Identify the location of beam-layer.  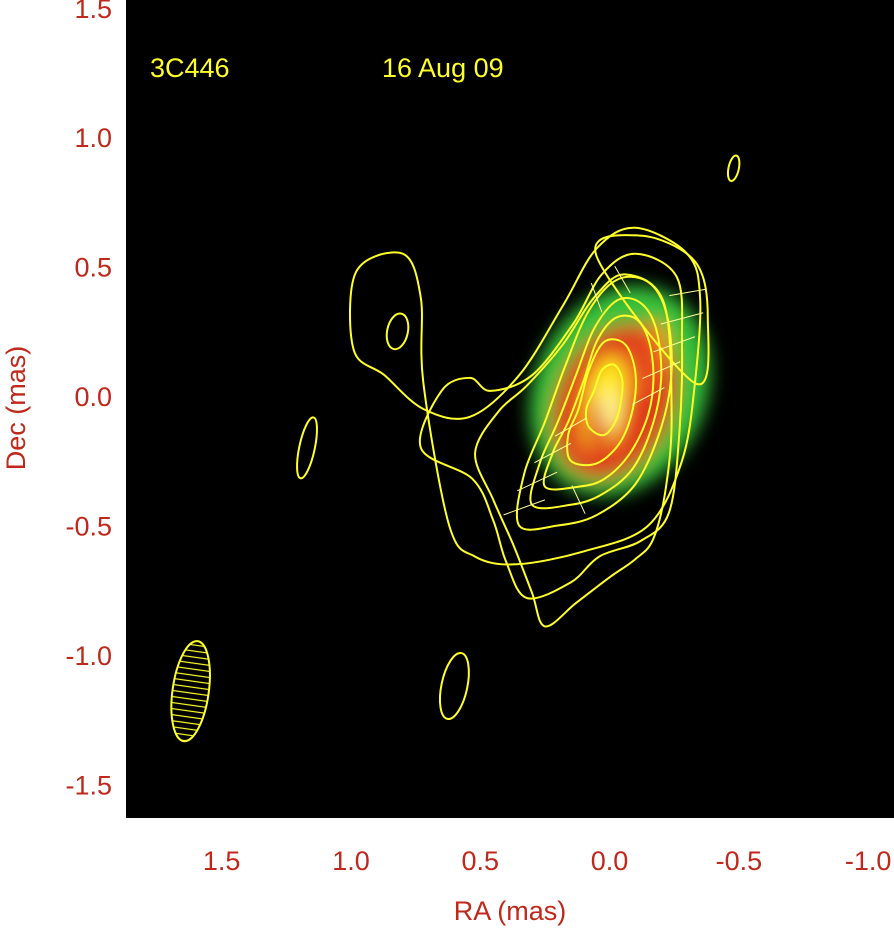
(190, 691).